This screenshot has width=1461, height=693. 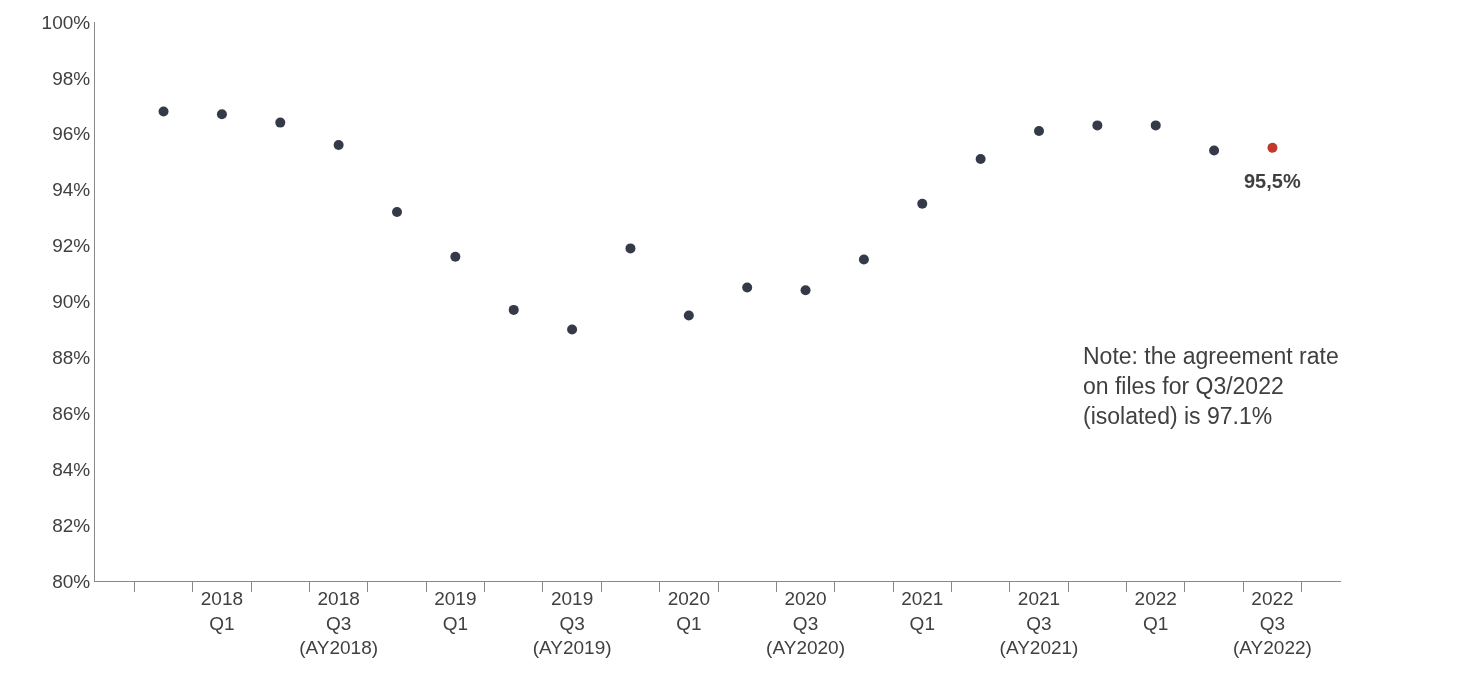 I want to click on y-tick-label: 86%, so click(x=71, y=413).